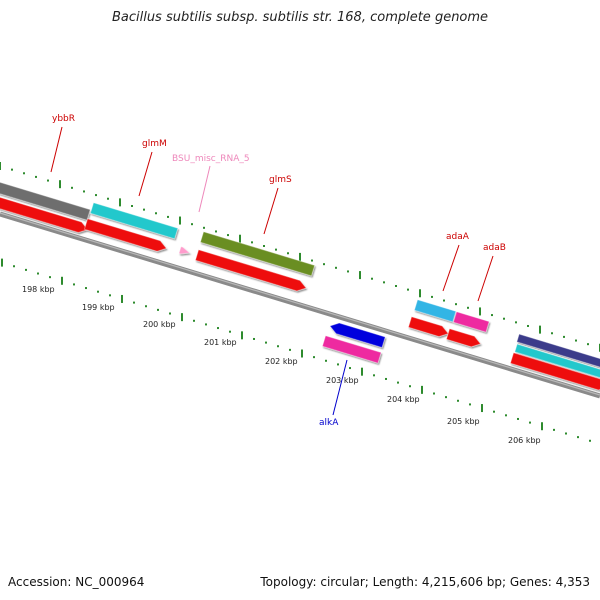 This screenshot has width=600, height=600. Describe the element at coordinates (471, 322) in the screenshot. I see `gene-adaB-bar` at that location.